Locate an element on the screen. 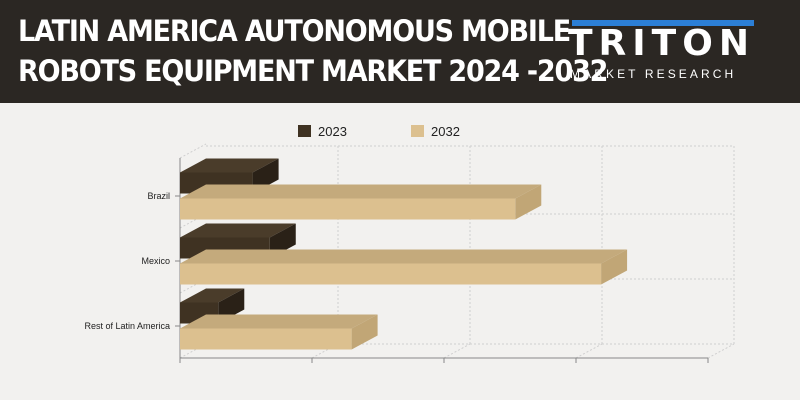  logo-accent-bar is located at coordinates (663, 23).